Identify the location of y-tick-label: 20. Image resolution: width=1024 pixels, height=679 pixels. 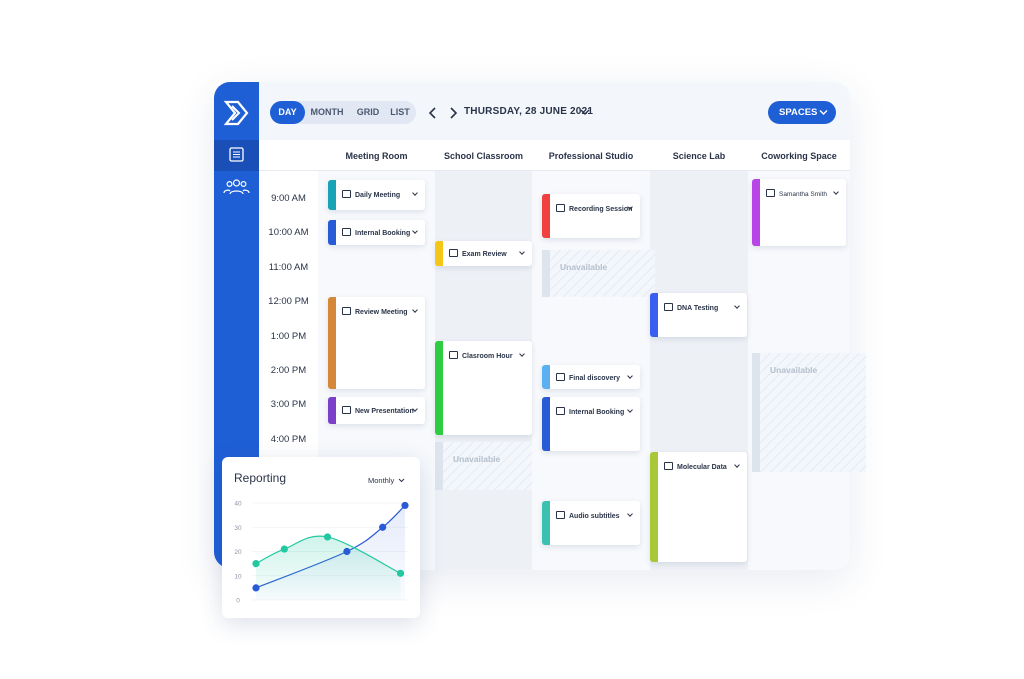
(238, 552).